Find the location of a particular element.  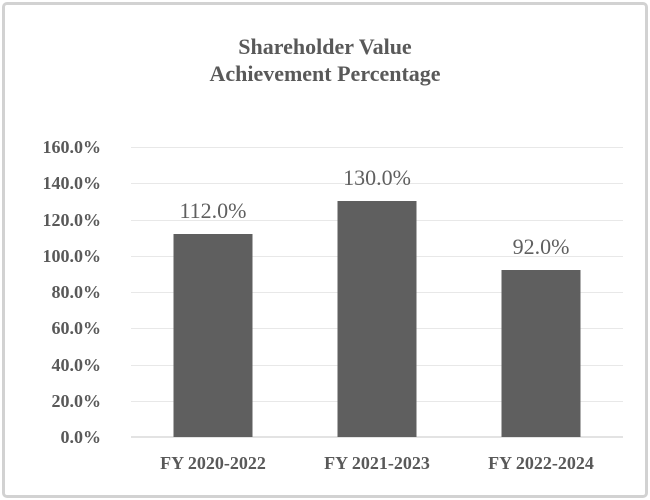

x-tick-label-1: FY 2021-2023 is located at coordinates (377, 463).